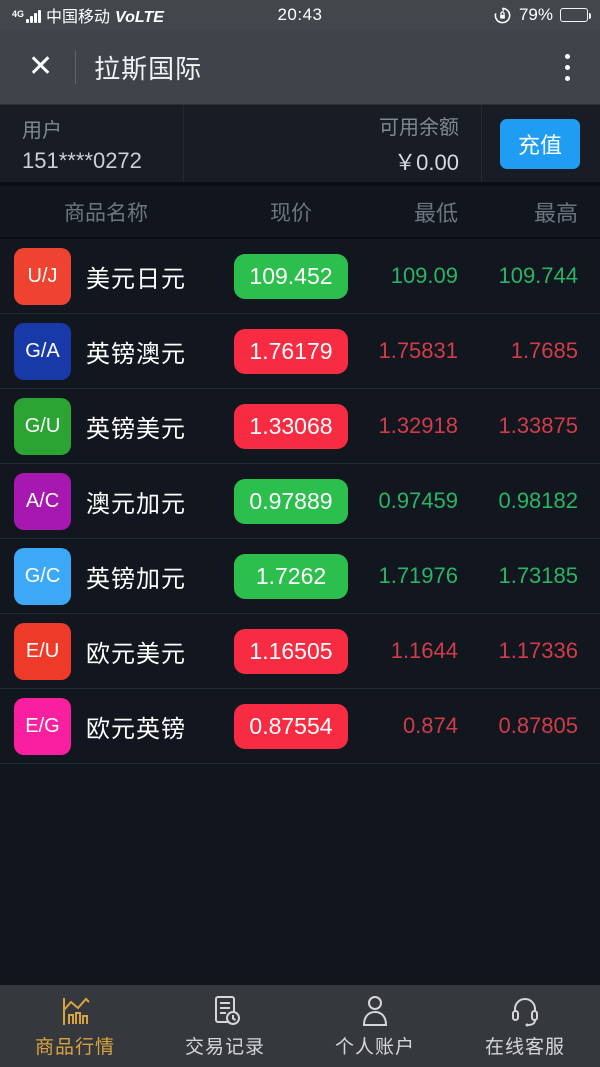 This screenshot has height=1067, width=600. Describe the element at coordinates (74, 1047) in the screenshot. I see `tab-label: 商品行情` at that location.